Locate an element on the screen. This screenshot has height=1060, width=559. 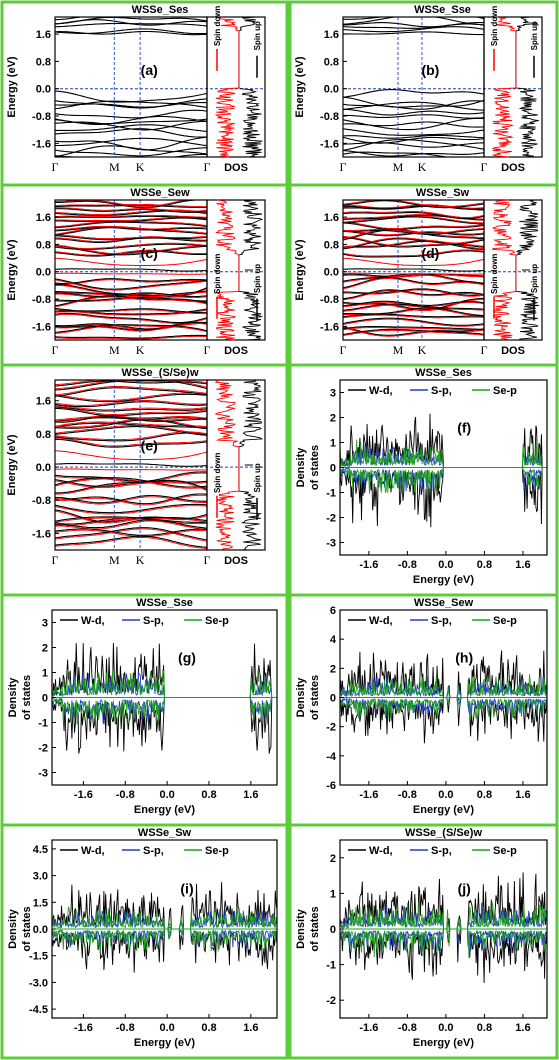
spin-up-legend: Spin up is located at coordinates (257, 278).